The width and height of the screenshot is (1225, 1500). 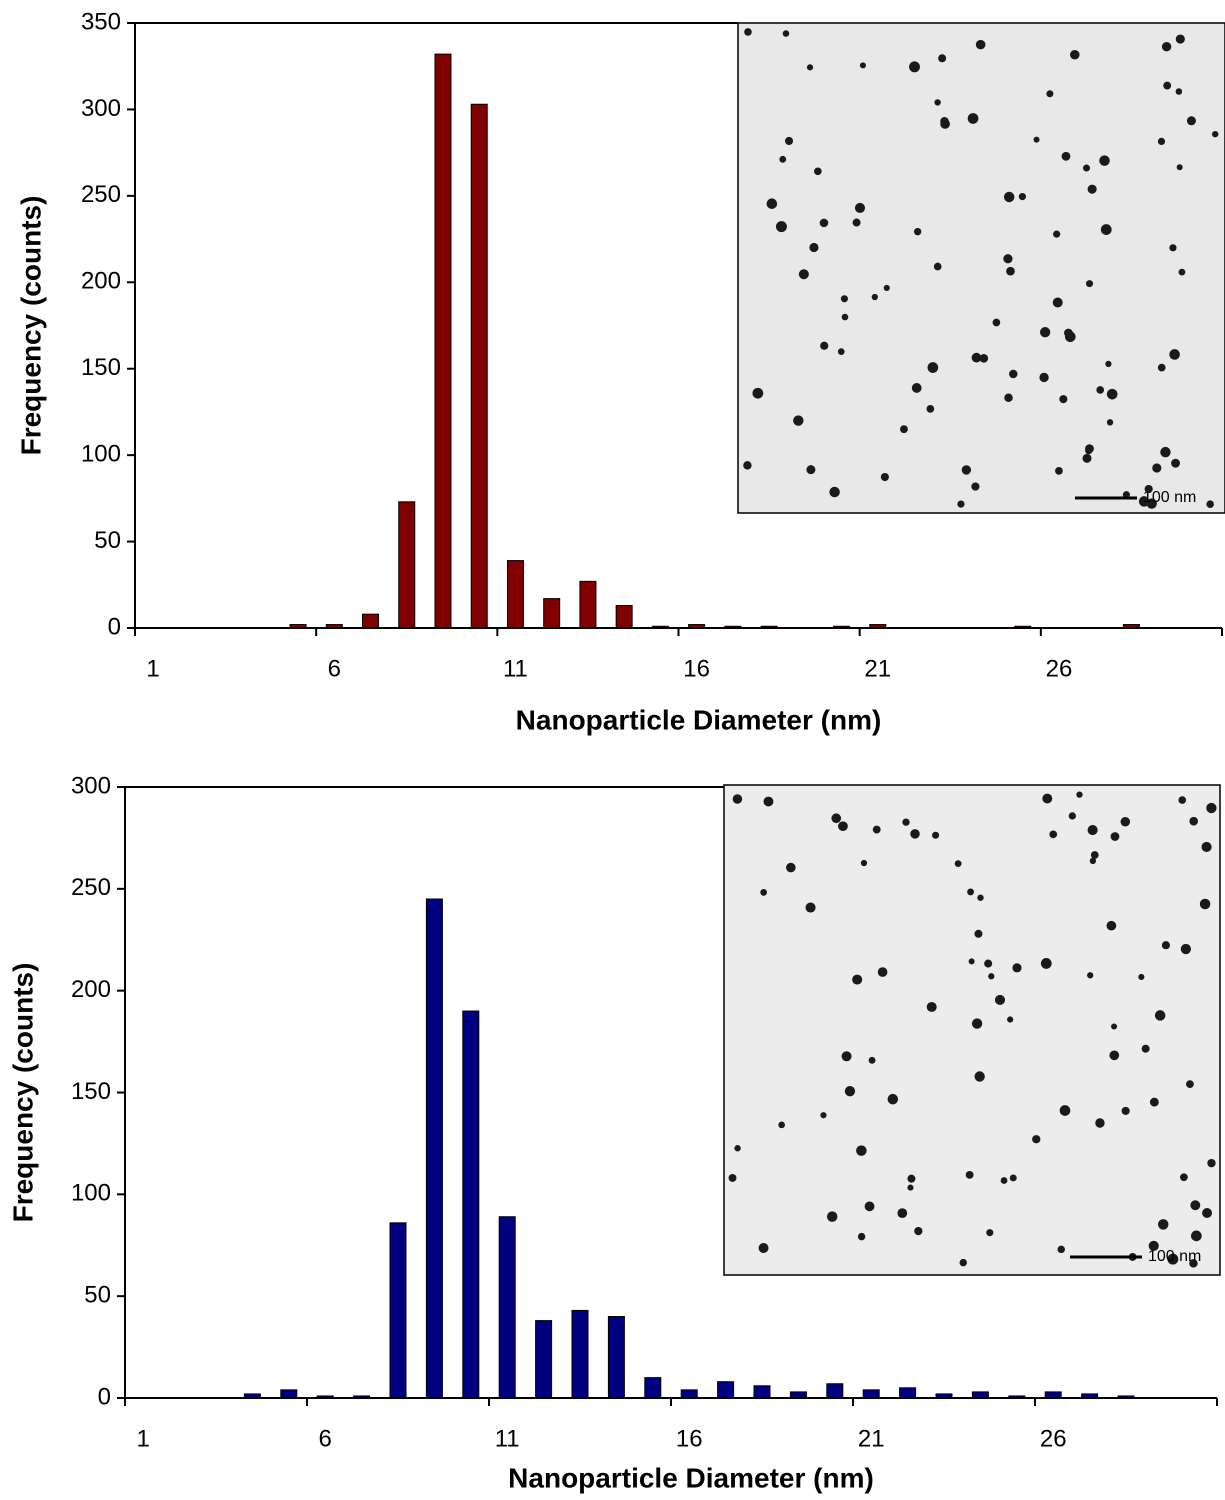 I want to click on y-tick-label: 0, so click(x=114, y=626).